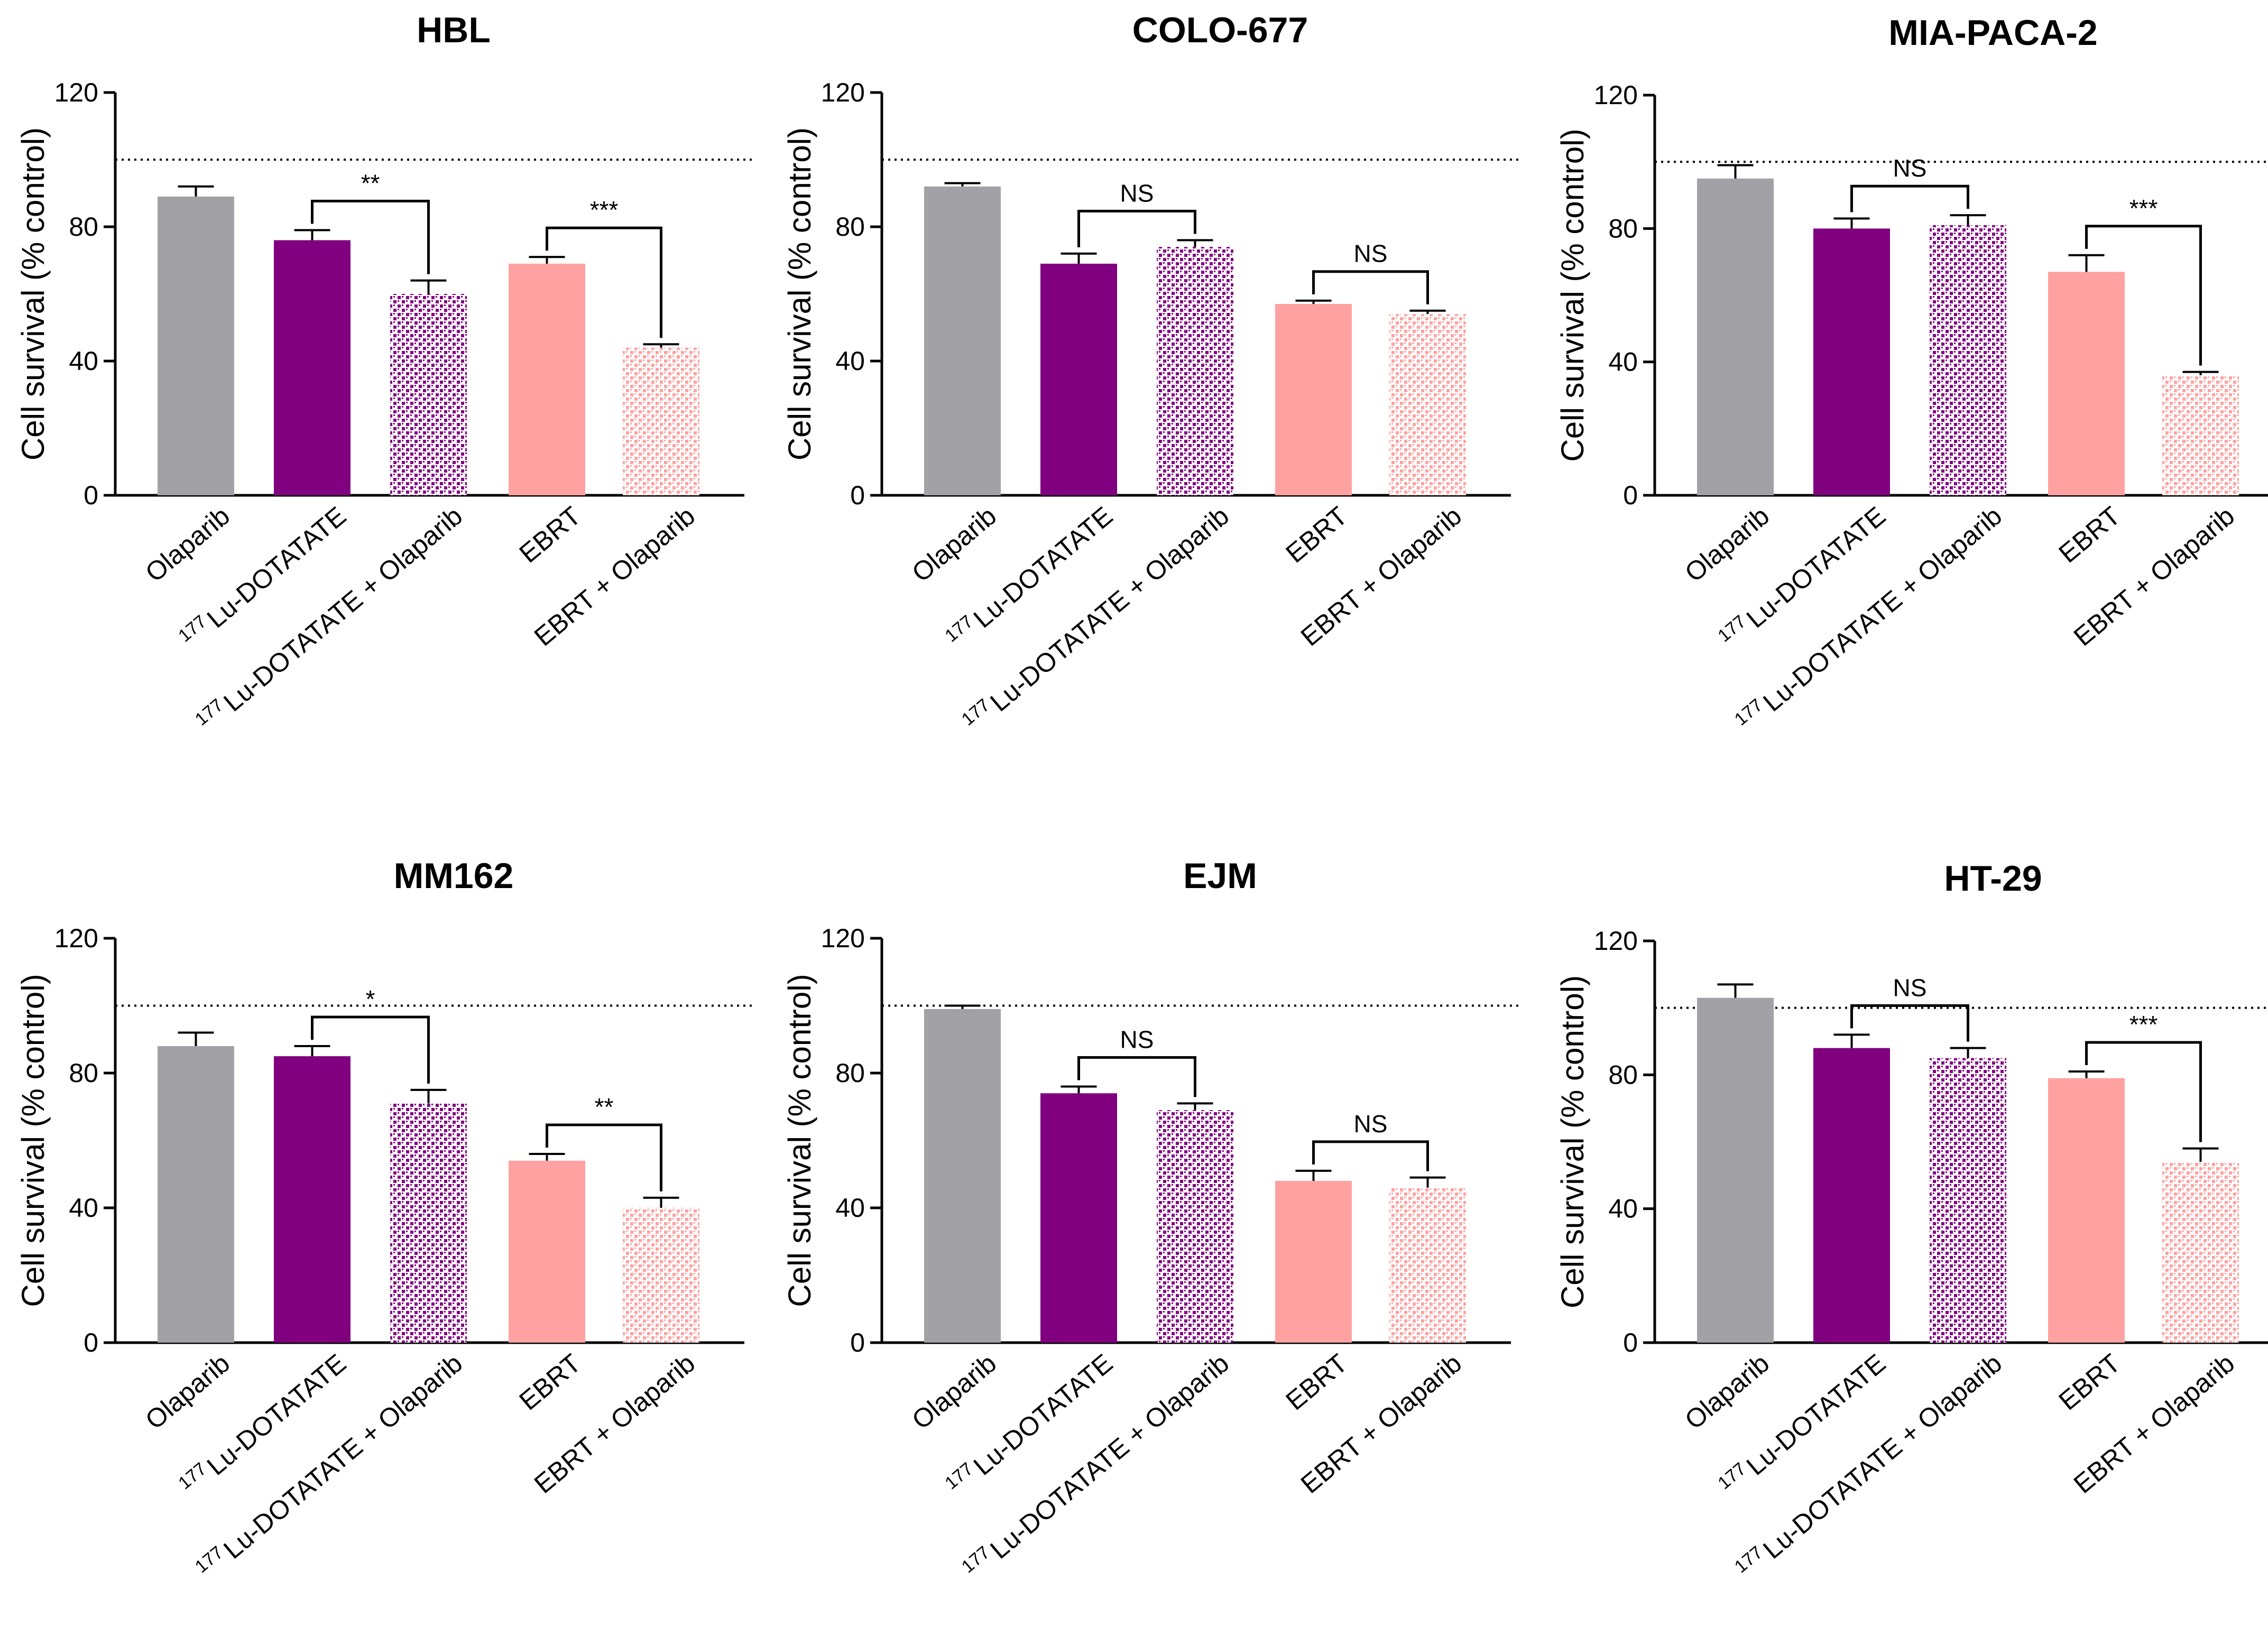 This screenshot has width=2268, height=1645. What do you see at coordinates (2144, 208) in the screenshot?
I see `significance-label: ***` at bounding box center [2144, 208].